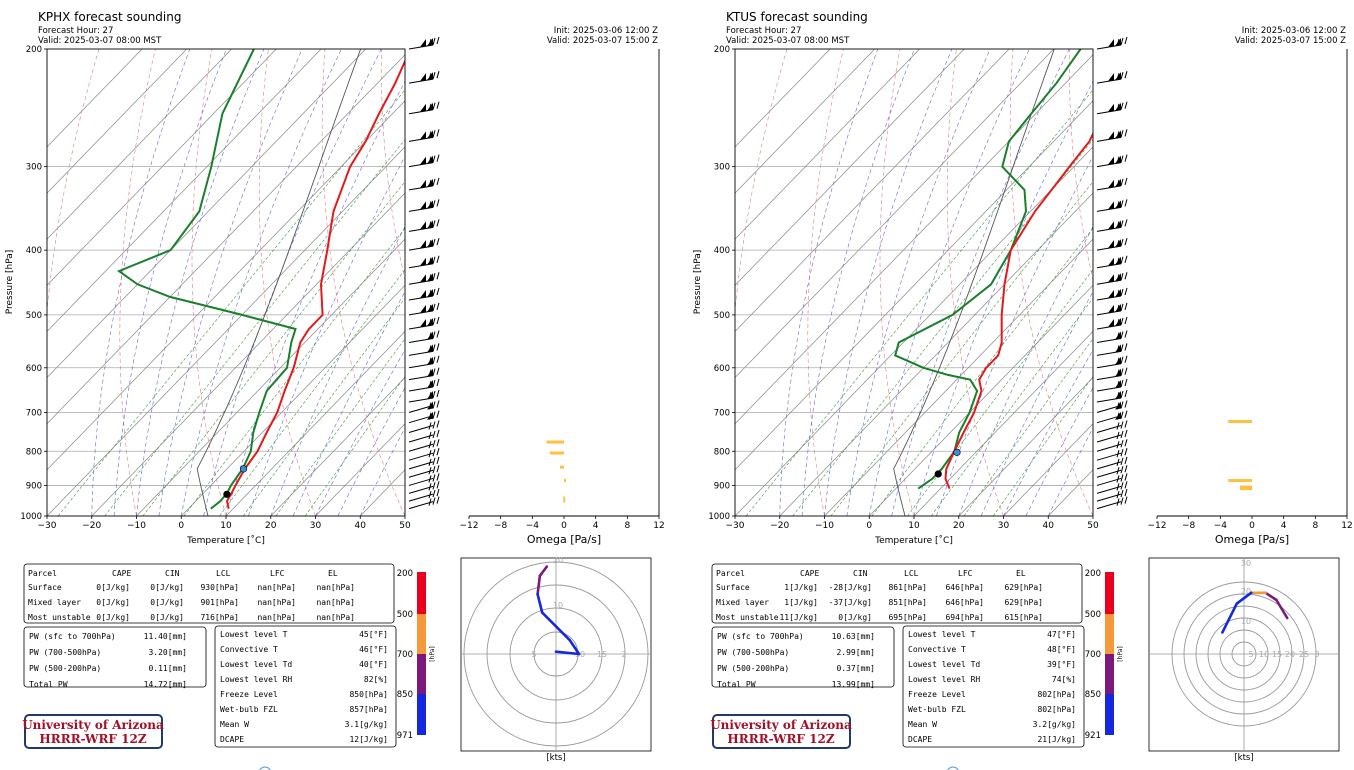  What do you see at coordinates (405, 736) in the screenshot?
I see `colorbar-level-label: 971` at bounding box center [405, 736].